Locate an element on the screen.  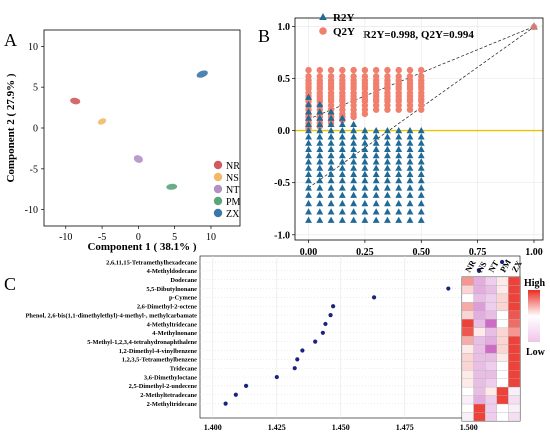
vip-x-tick-label: 1.475 is located at coordinates (405, 427).